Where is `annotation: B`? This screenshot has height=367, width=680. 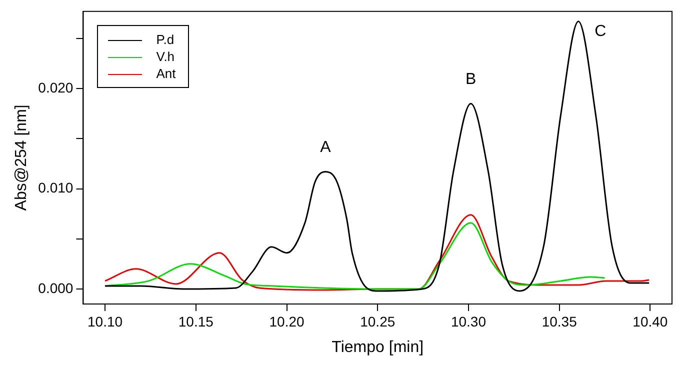
annotation: B is located at coordinates (471, 79).